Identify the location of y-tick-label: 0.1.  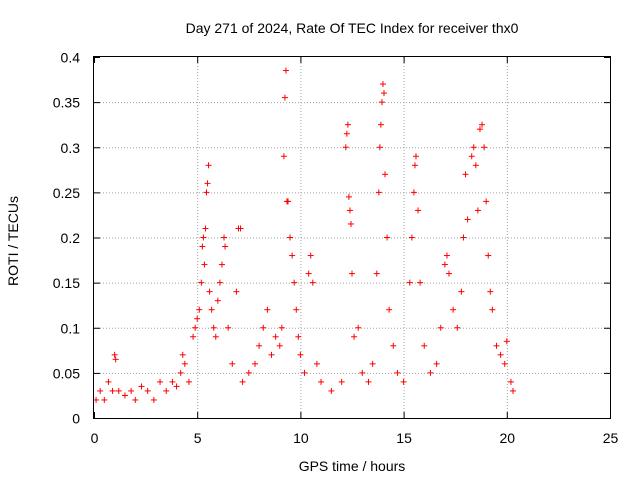
(71, 328).